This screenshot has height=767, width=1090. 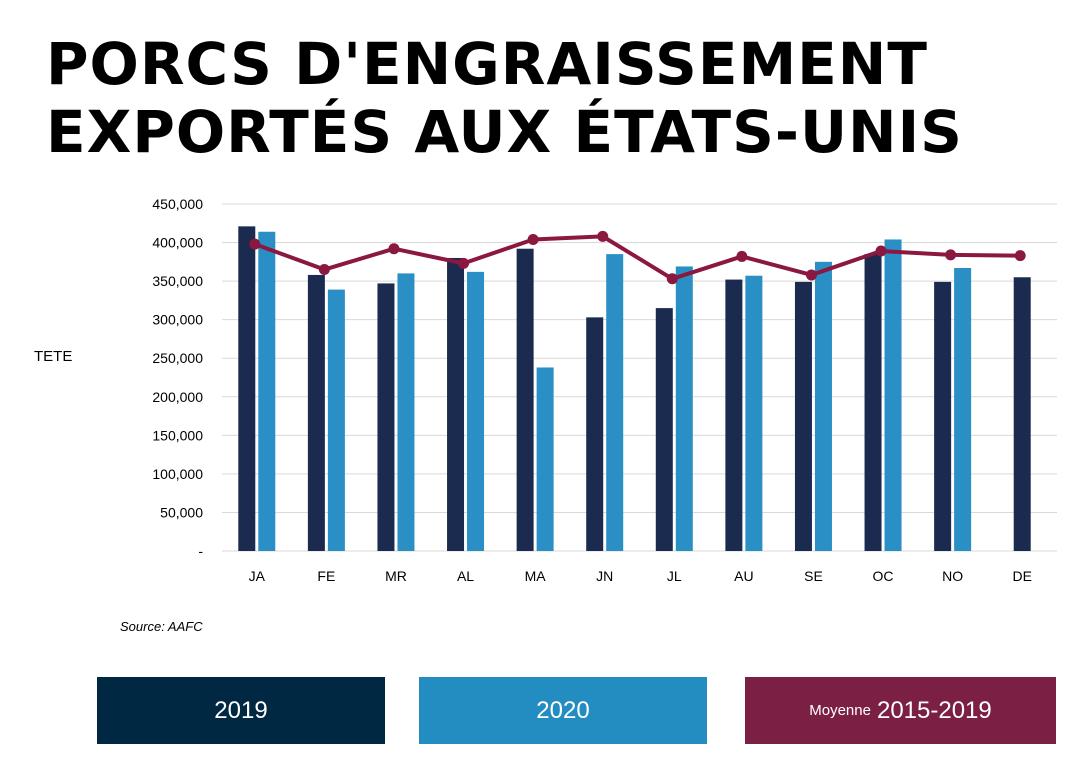 What do you see at coordinates (664, 429) in the screenshot?
I see `bar-2019-JL` at bounding box center [664, 429].